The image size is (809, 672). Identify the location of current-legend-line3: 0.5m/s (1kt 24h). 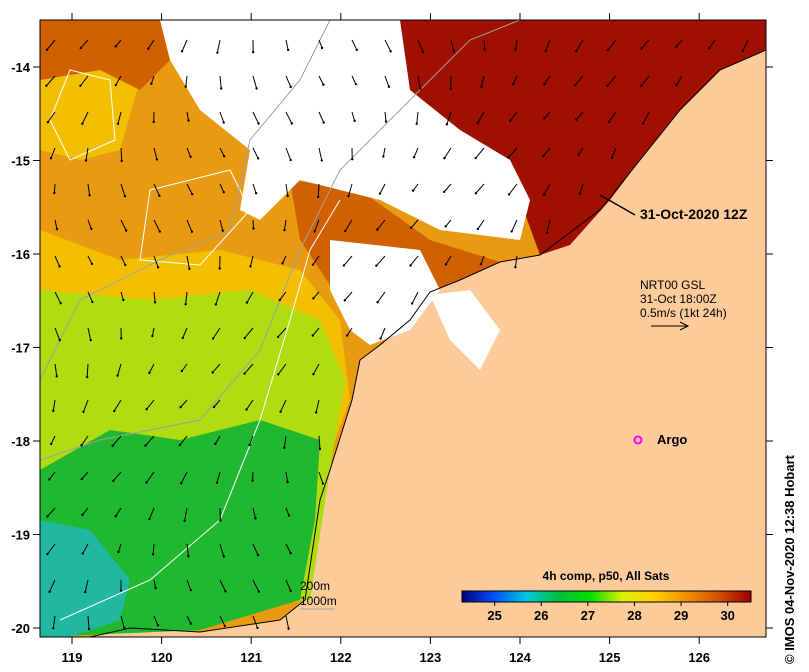
(683, 313).